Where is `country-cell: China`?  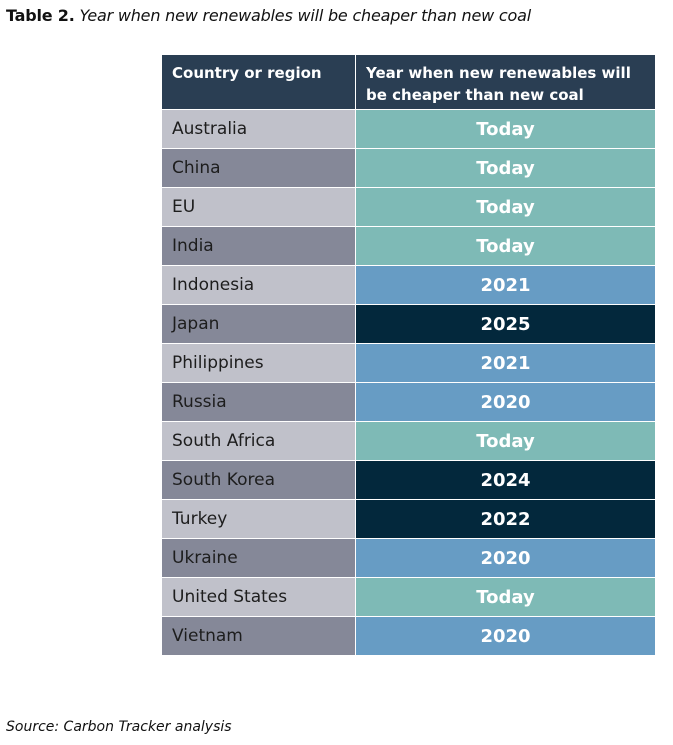 country-cell: China is located at coordinates (258, 168).